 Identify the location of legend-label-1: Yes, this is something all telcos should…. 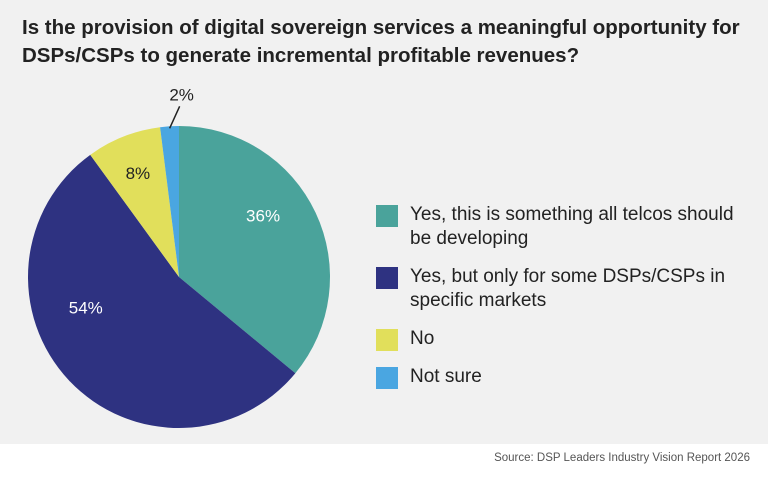
(572, 226).